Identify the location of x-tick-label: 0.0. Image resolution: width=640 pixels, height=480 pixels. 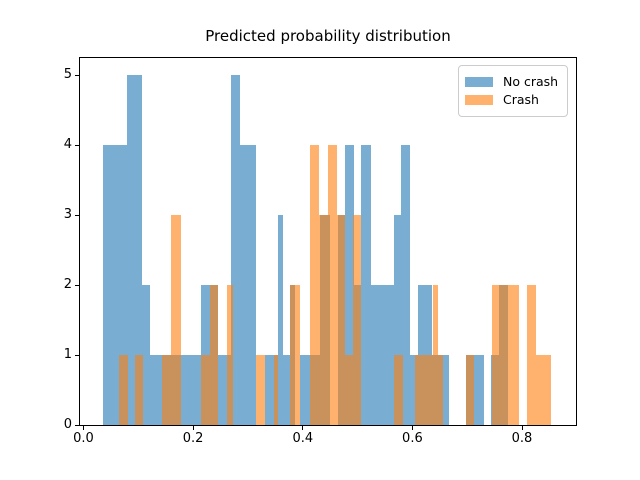
(83, 438).